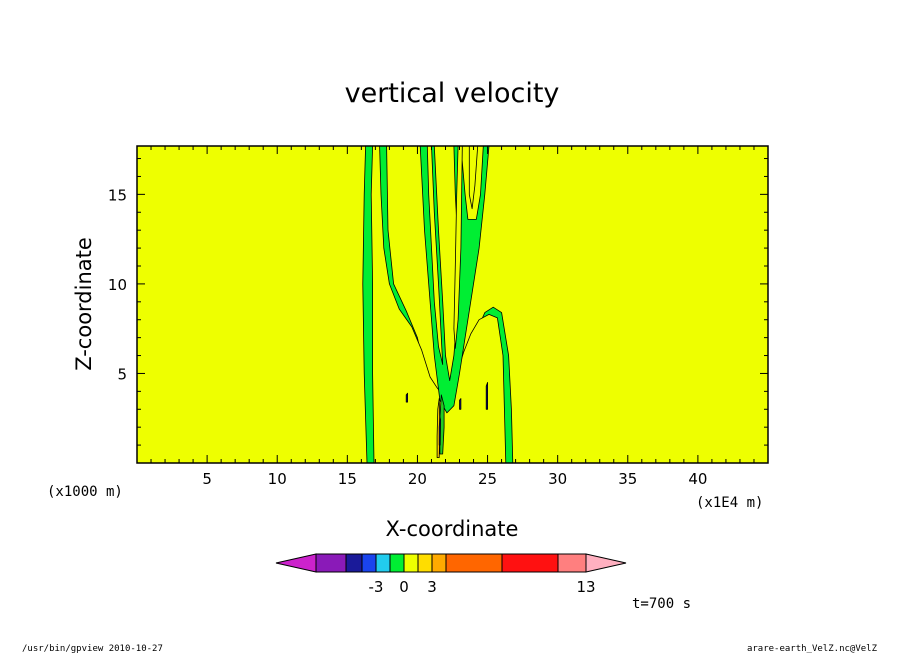 Image resolution: width=904 pixels, height=654 pixels. What do you see at coordinates (487, 395) in the screenshot?
I see `contour-region-small-pocket-far-right` at bounding box center [487, 395].